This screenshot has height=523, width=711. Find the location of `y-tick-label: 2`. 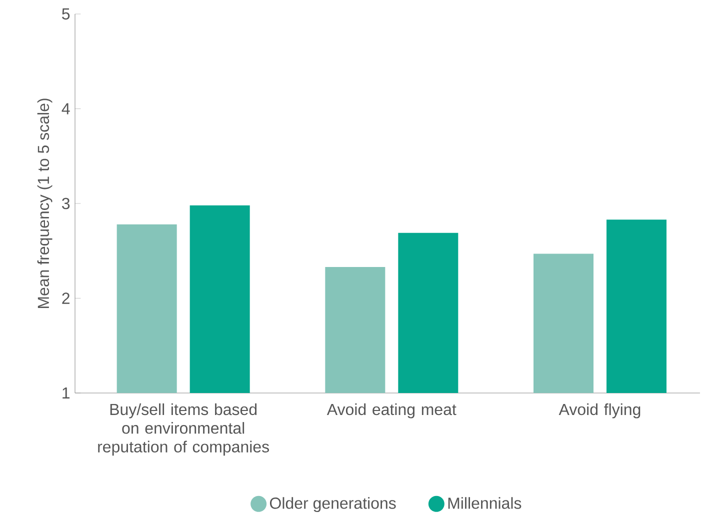

y-tick-label: 2 is located at coordinates (66, 298).